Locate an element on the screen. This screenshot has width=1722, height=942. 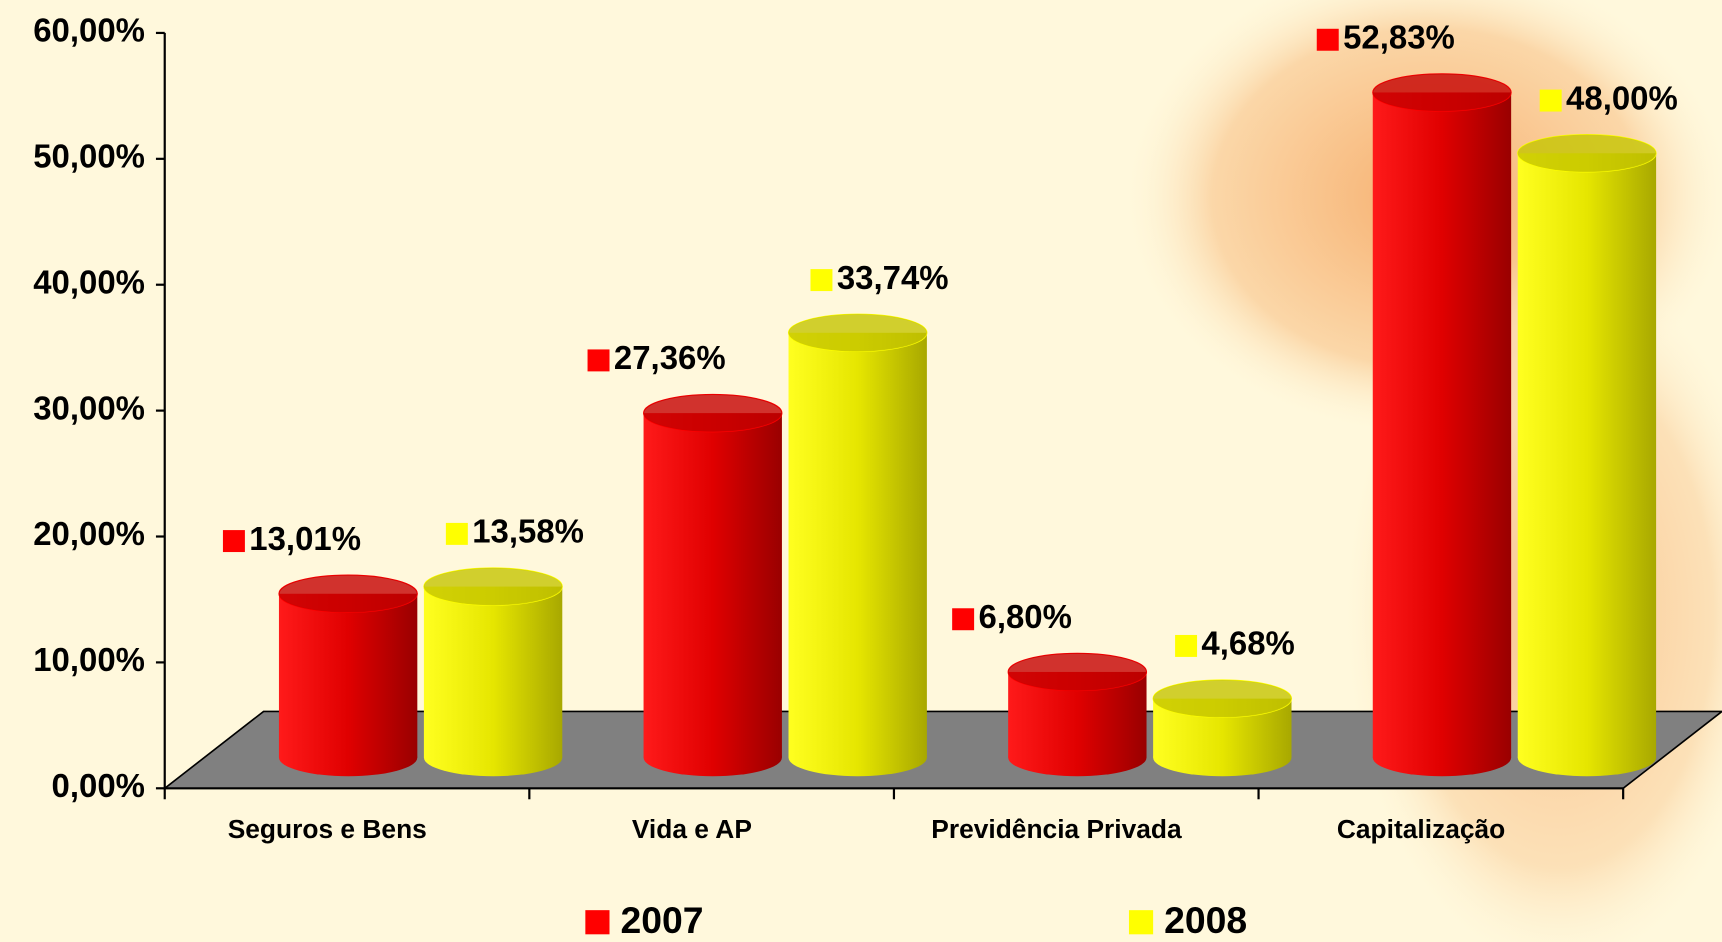
value-label: 6,80% is located at coordinates (1025, 616).